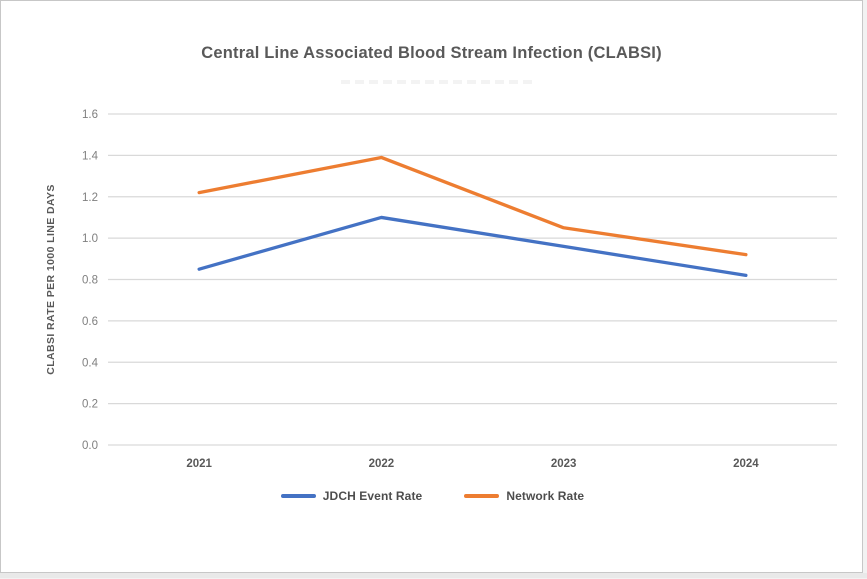 The height and width of the screenshot is (579, 867). What do you see at coordinates (433, 575) in the screenshot?
I see `page-bottom-strip` at bounding box center [433, 575].